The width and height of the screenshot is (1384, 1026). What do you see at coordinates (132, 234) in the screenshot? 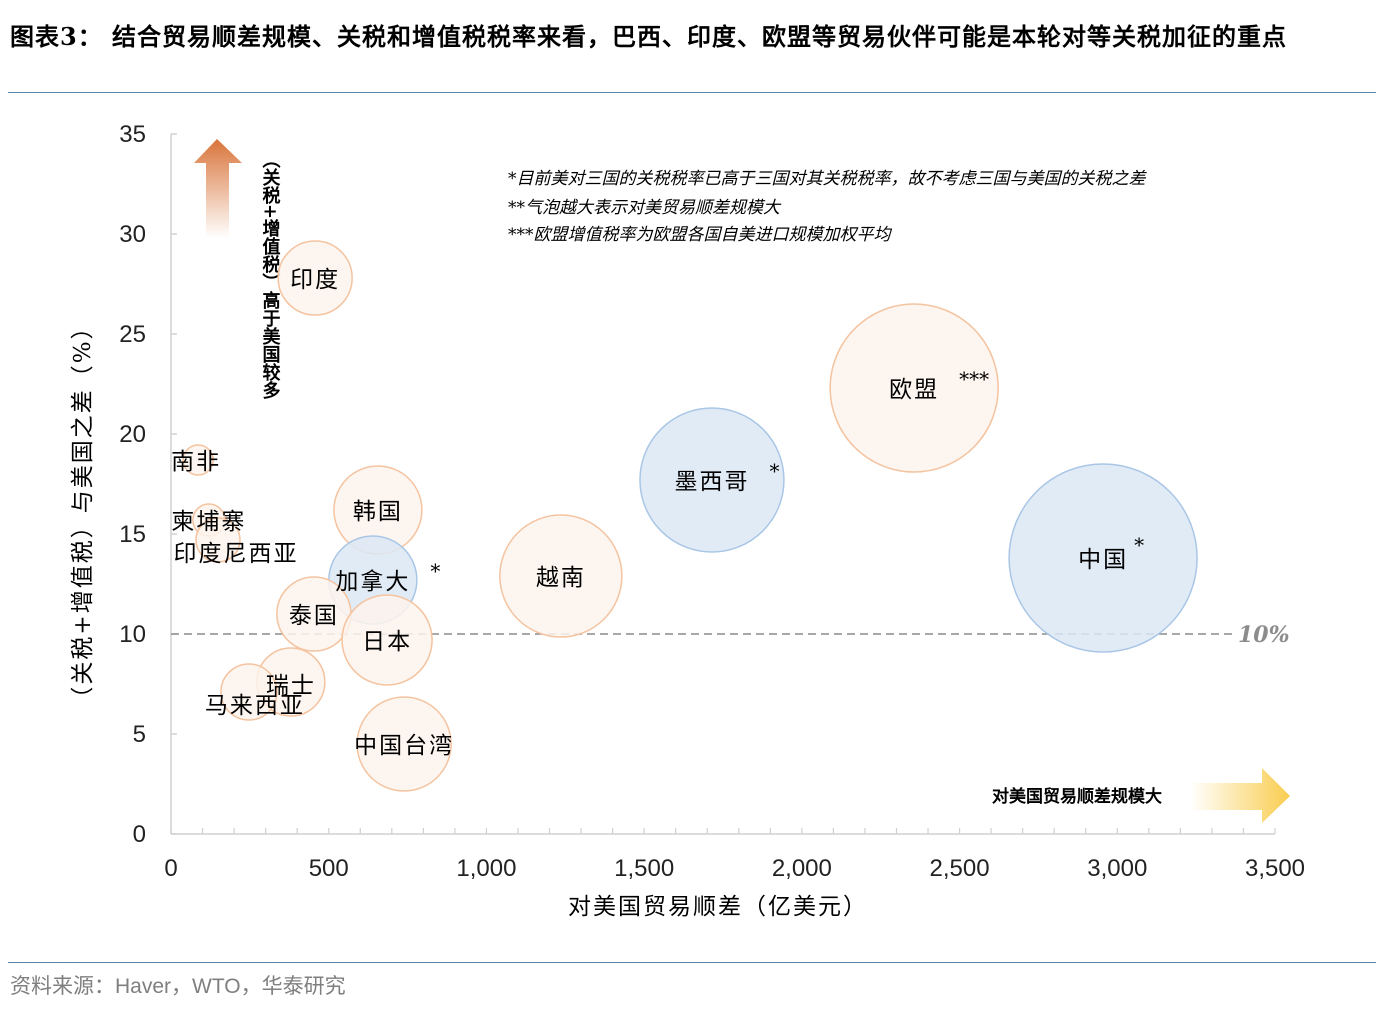
I see `y-tick-label: 30` at bounding box center [132, 234].